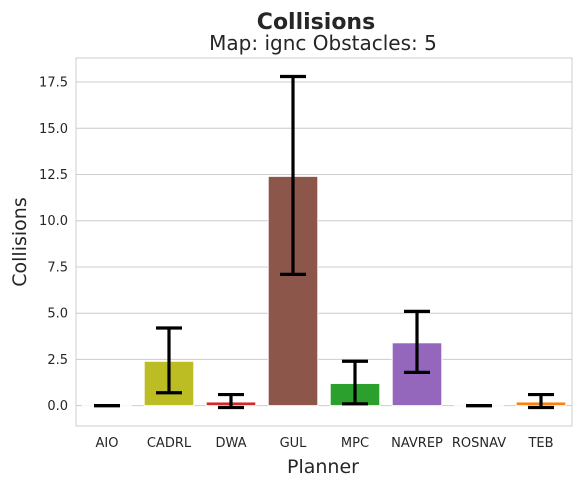 The height and width of the screenshot is (486, 582). I want to click on x-axis-label: Planner, so click(323, 467).